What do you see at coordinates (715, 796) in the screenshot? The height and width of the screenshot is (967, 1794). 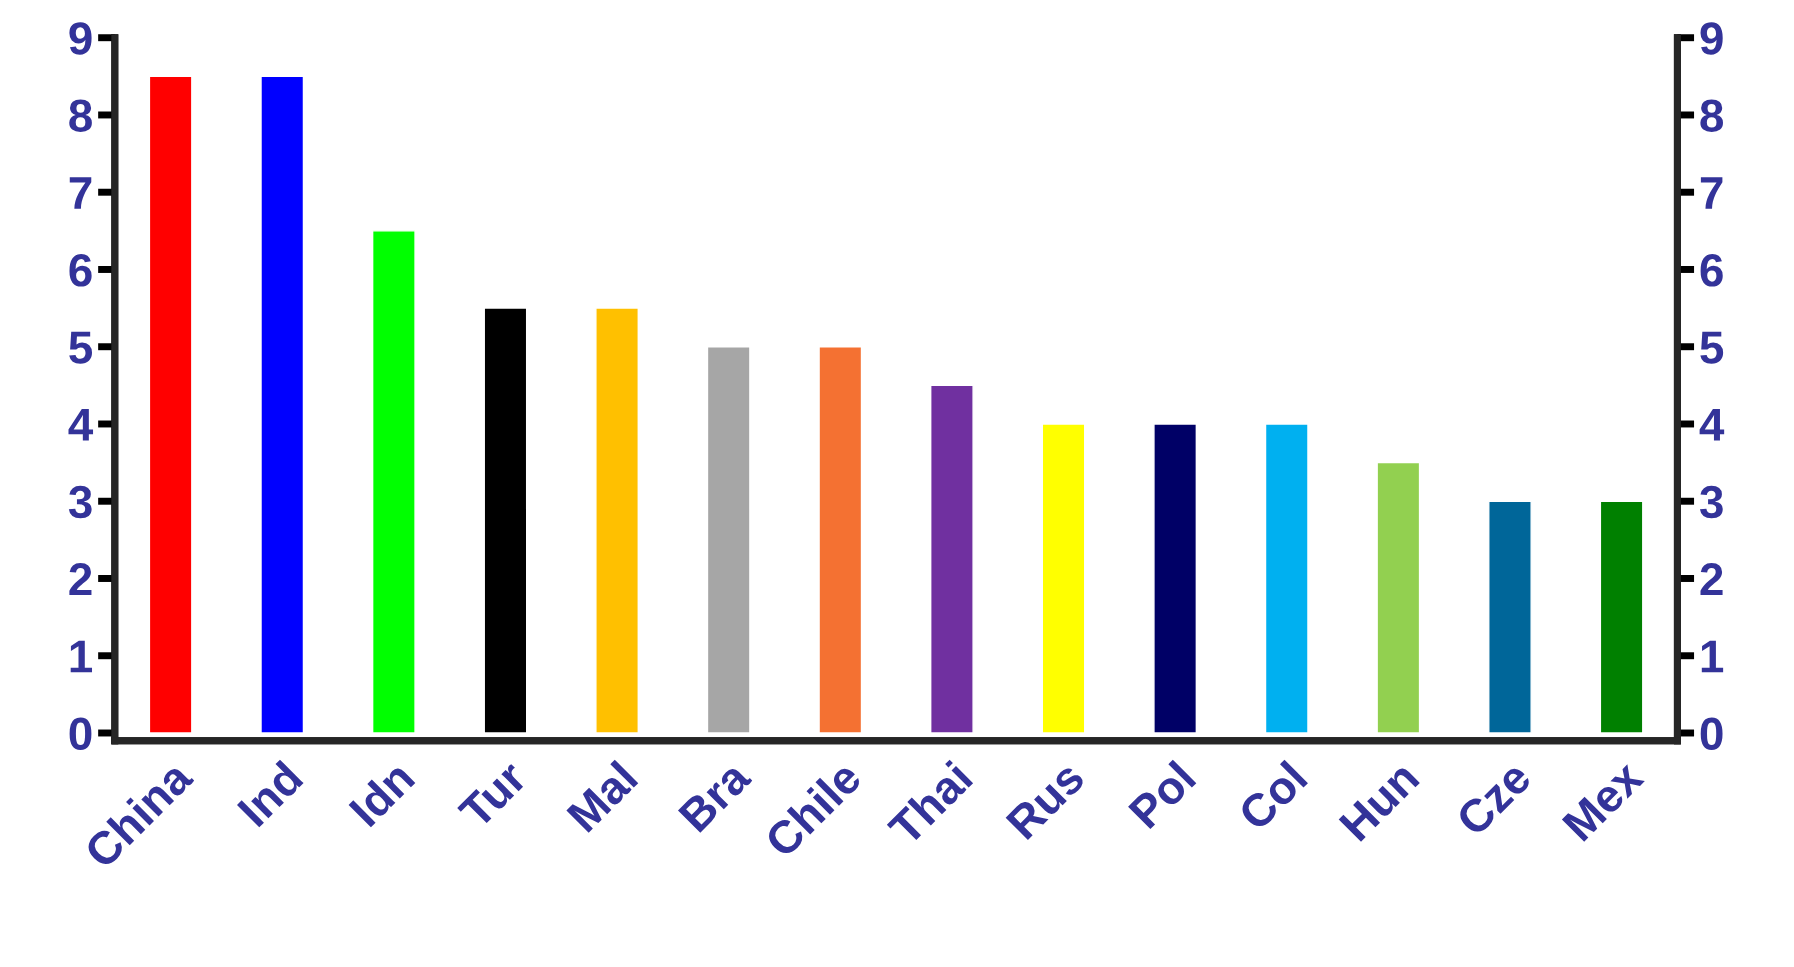 I see `x-tick-label: Bra` at bounding box center [715, 796].